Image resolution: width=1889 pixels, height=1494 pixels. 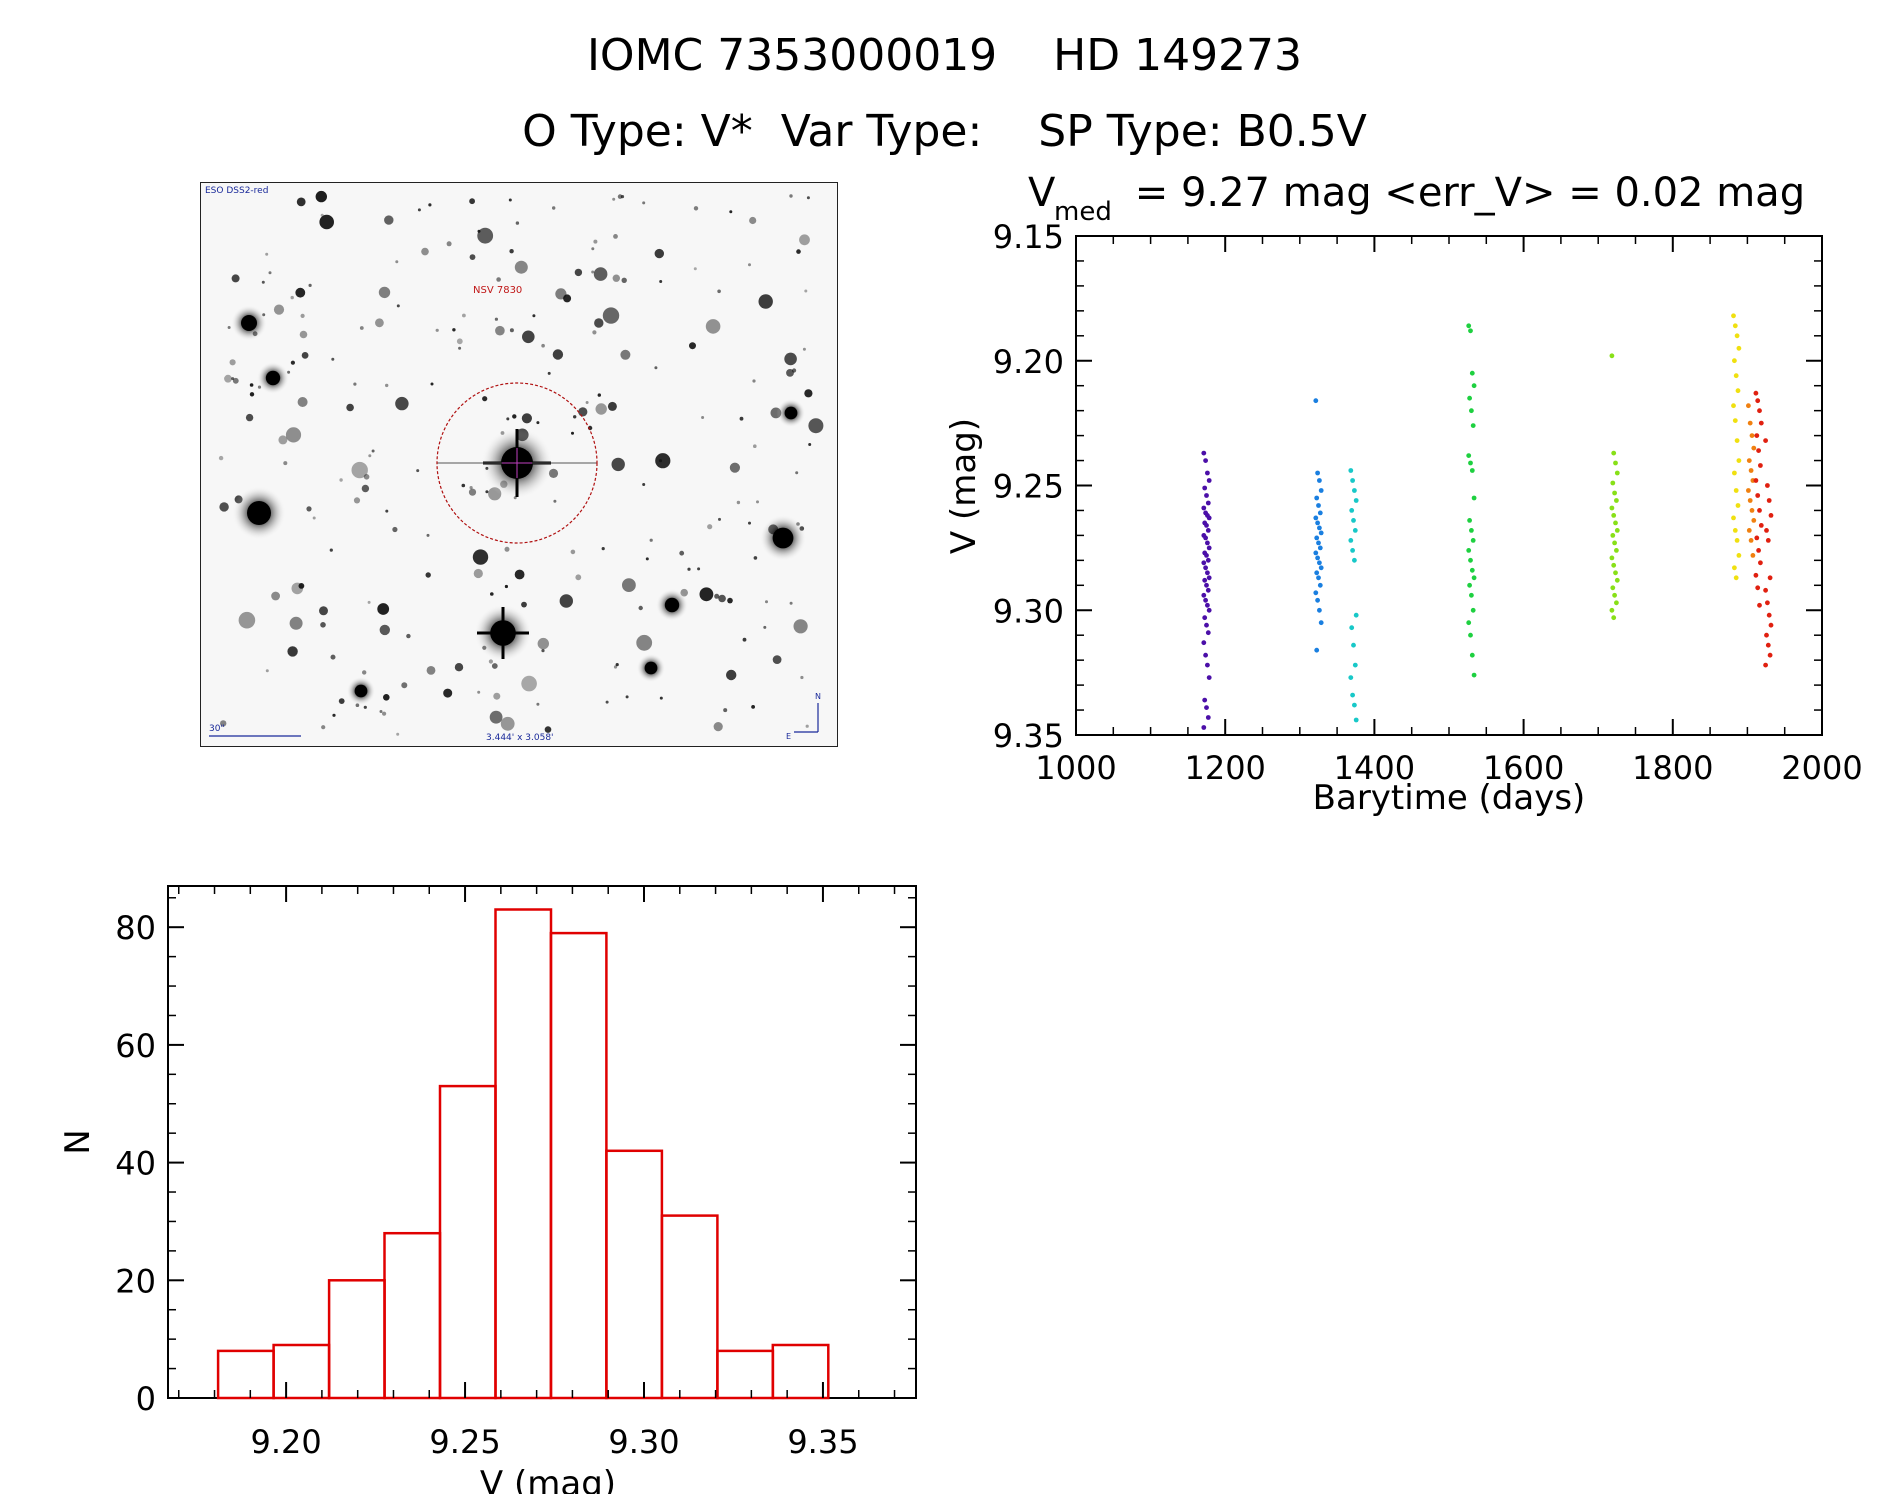 I want to click on histogram-ylabel: N, so click(x=78, y=1141).